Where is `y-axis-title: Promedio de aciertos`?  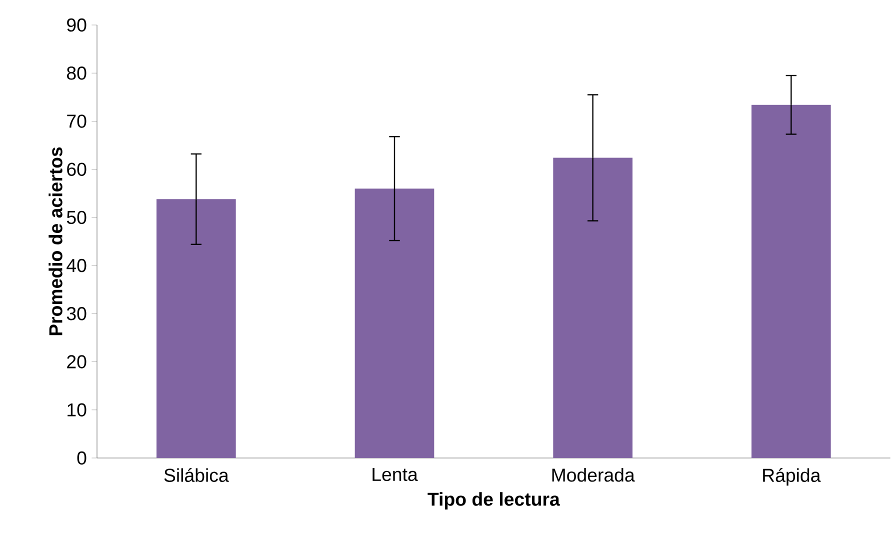
y-axis-title: Promedio de aciertos is located at coordinates (55, 241).